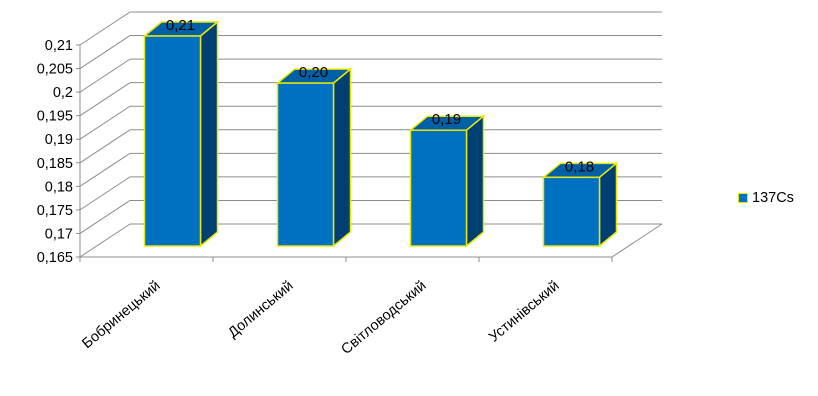 This screenshot has width=818, height=396. What do you see at coordinates (180, 25) in the screenshot?
I see `data-label: 0,21` at bounding box center [180, 25].